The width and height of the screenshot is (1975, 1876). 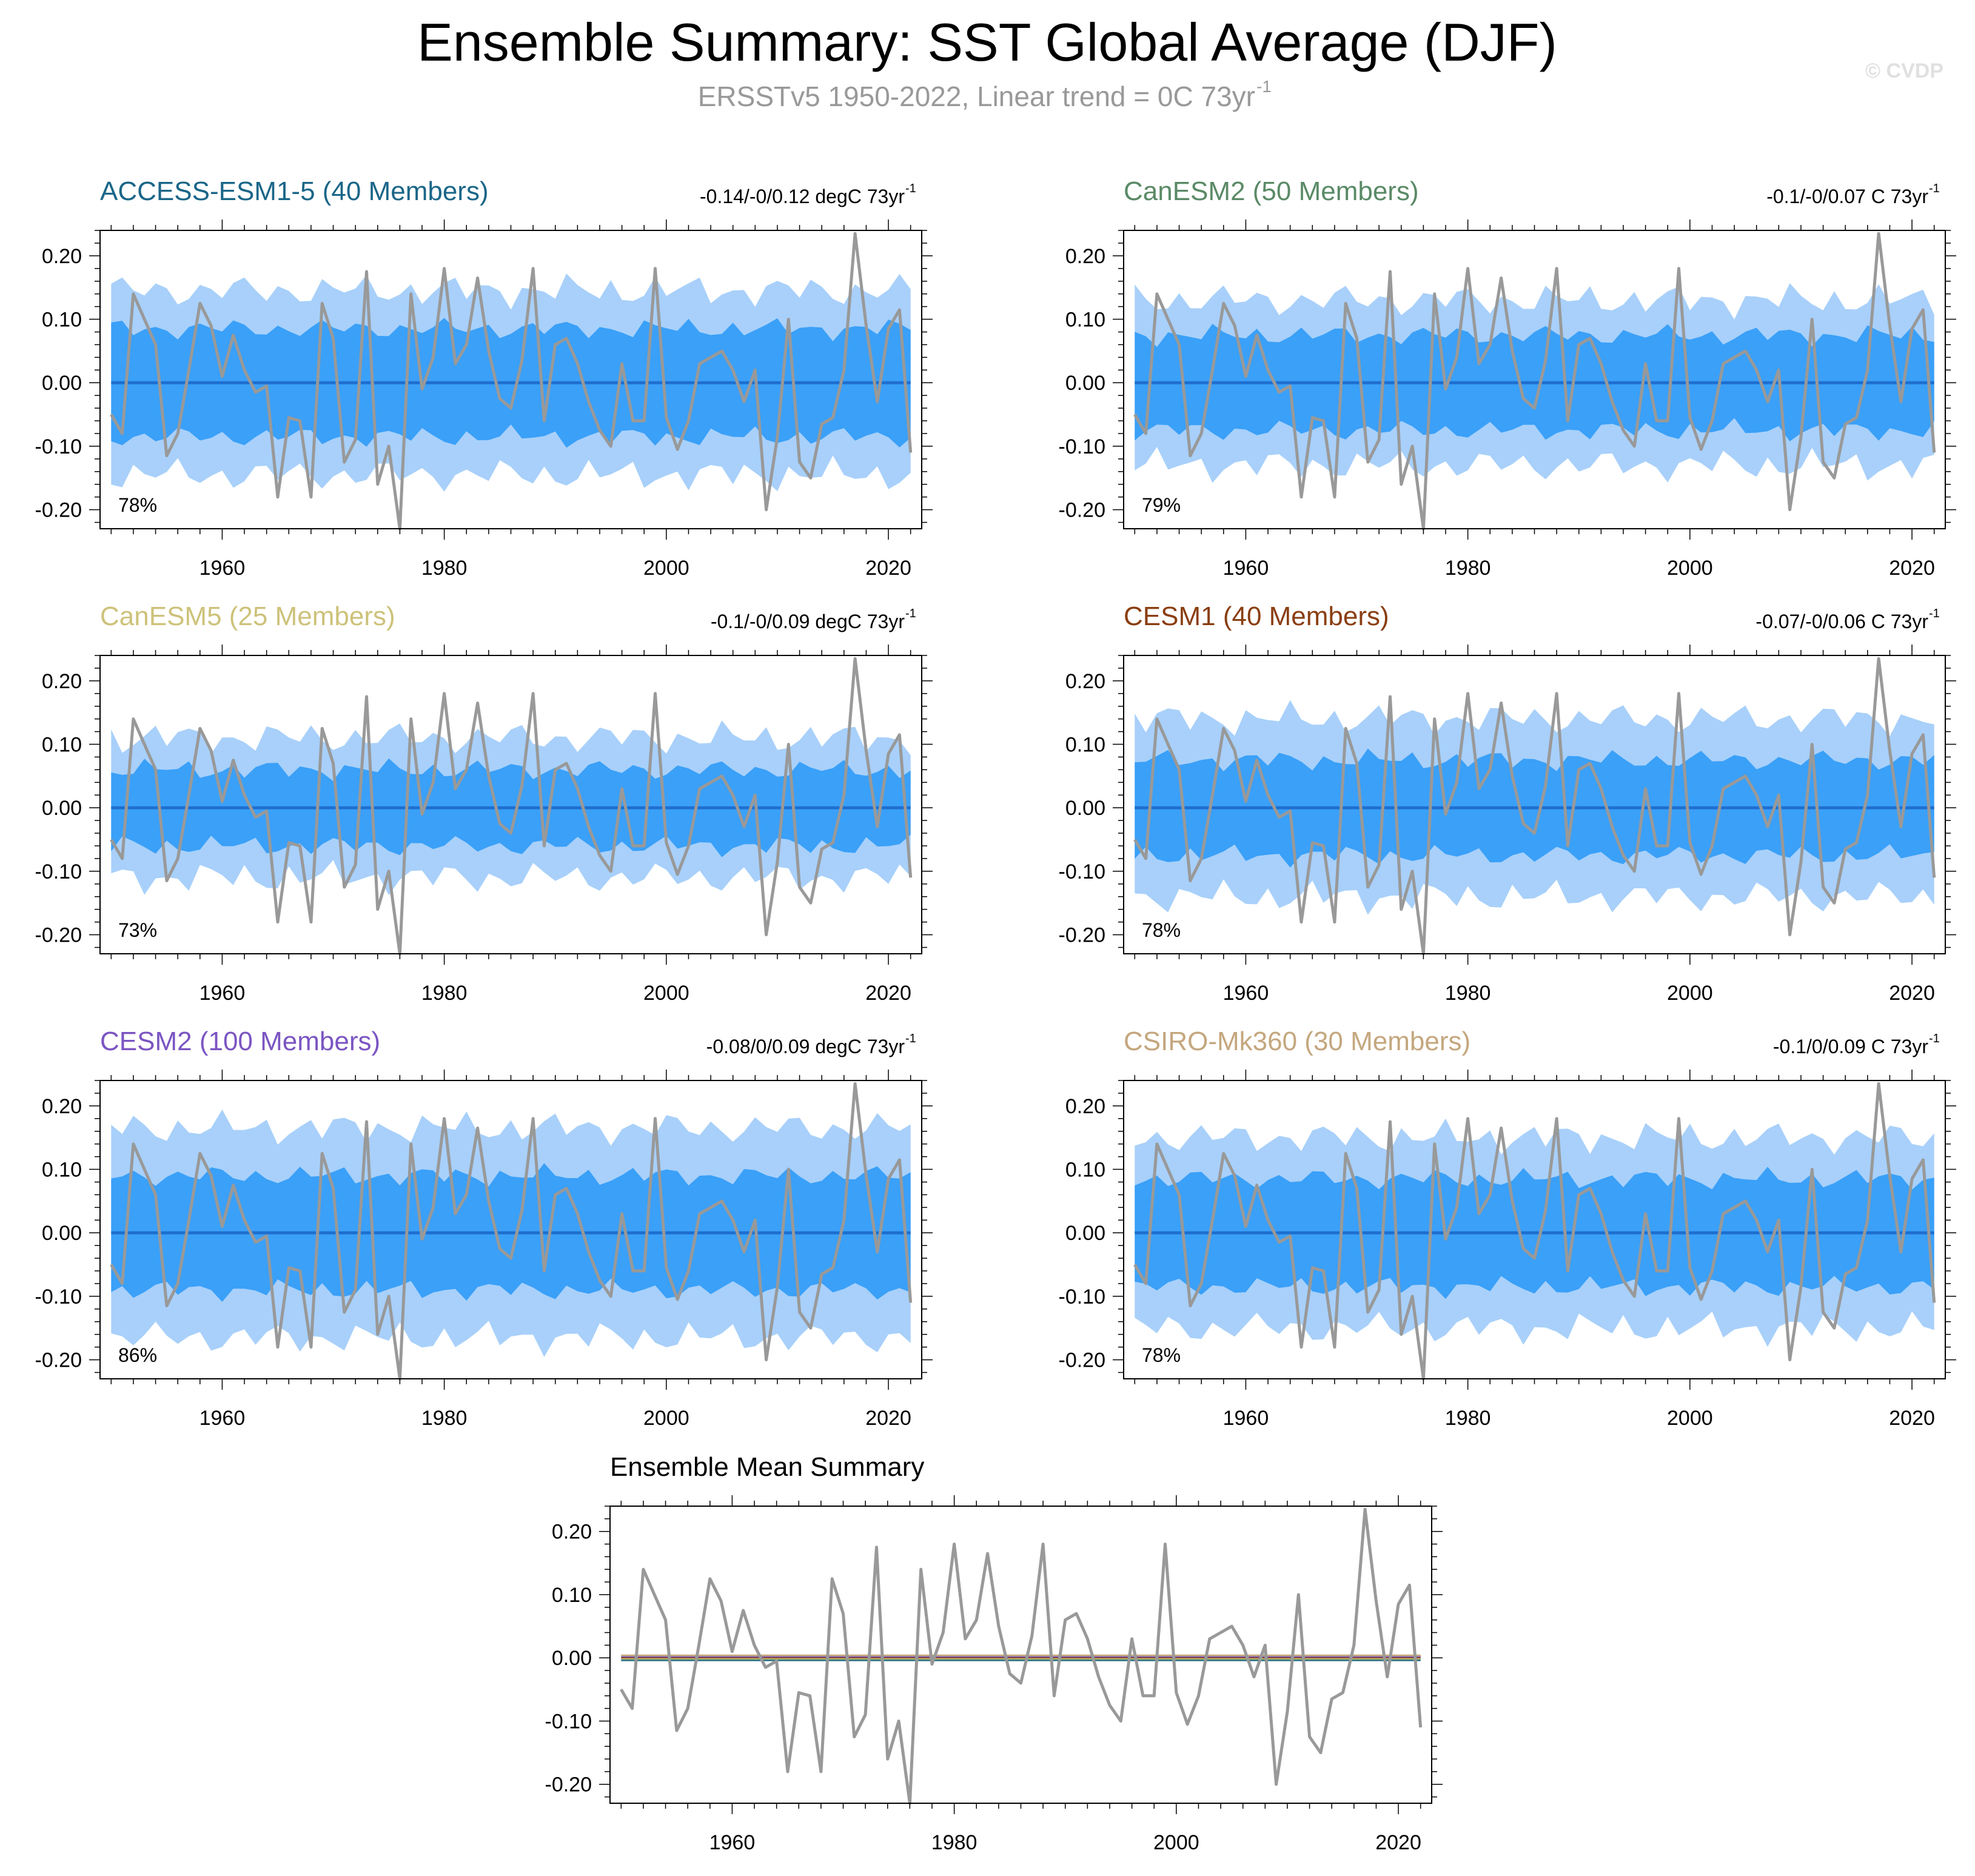 I want to click on panel-1-ytick-label: 0.00, so click(x=62, y=383).